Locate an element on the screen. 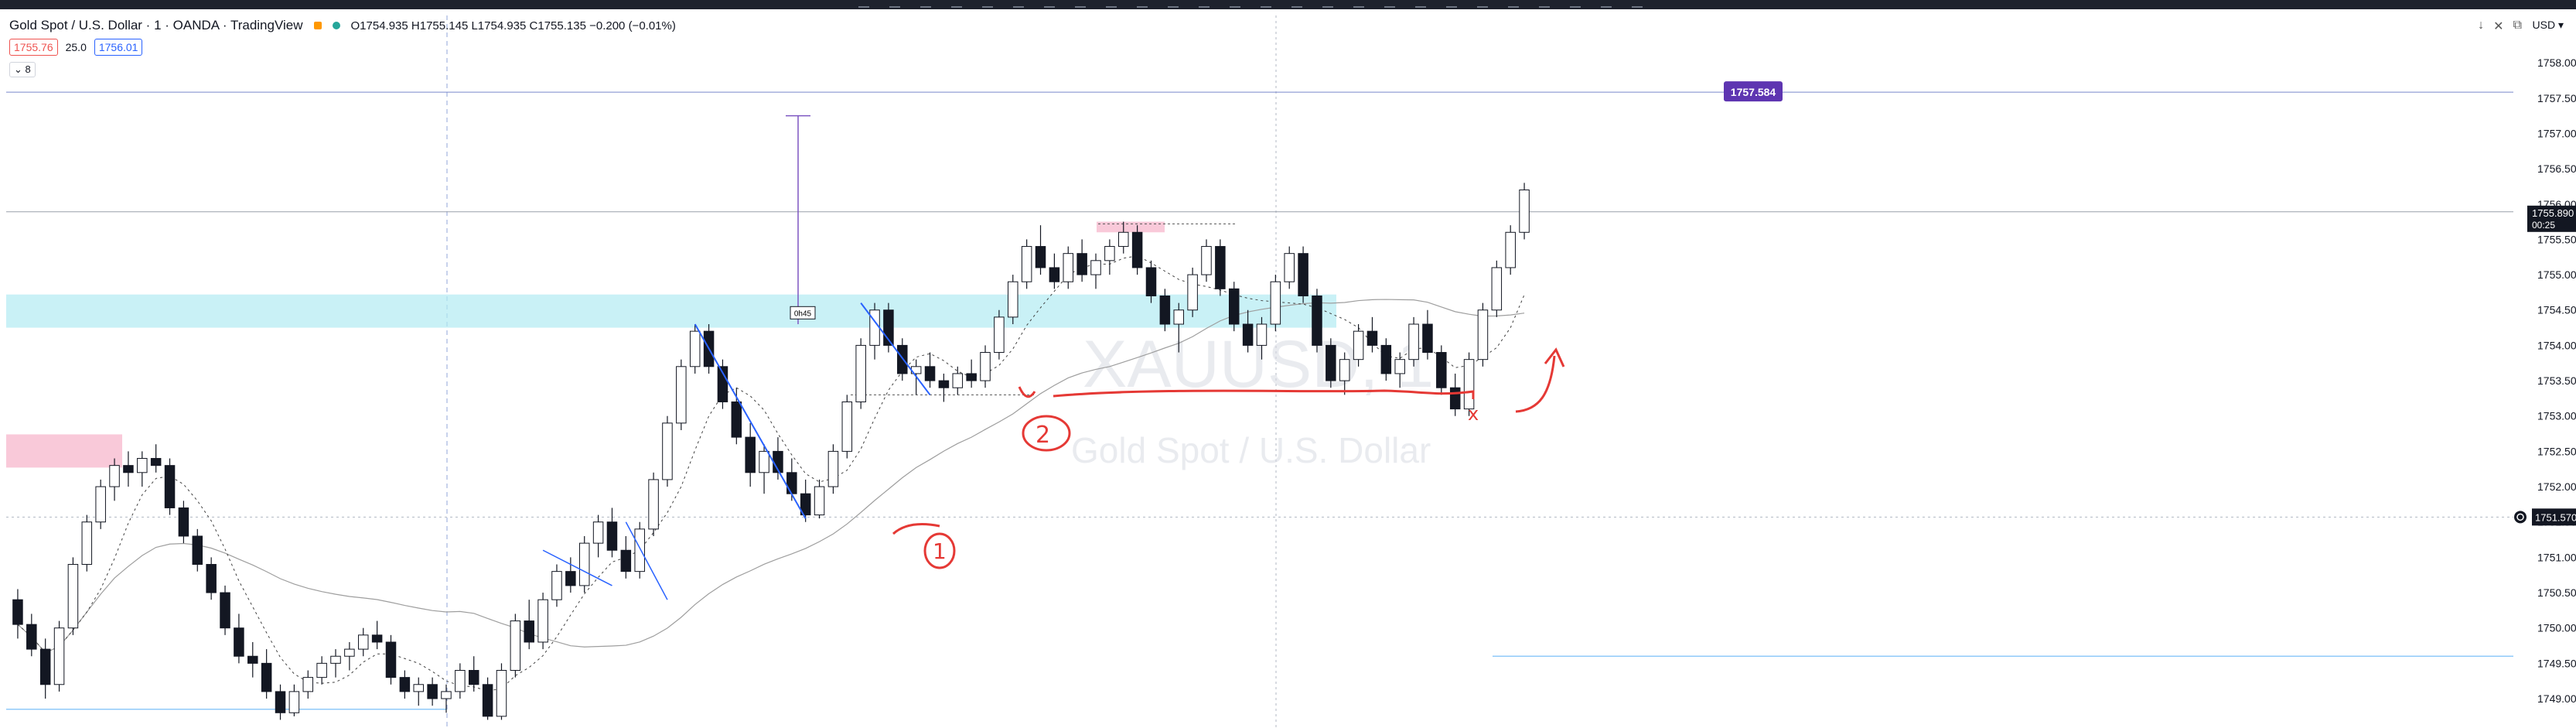 The width and height of the screenshot is (2576, 728). buy-price-button: 1756.01 is located at coordinates (118, 48).